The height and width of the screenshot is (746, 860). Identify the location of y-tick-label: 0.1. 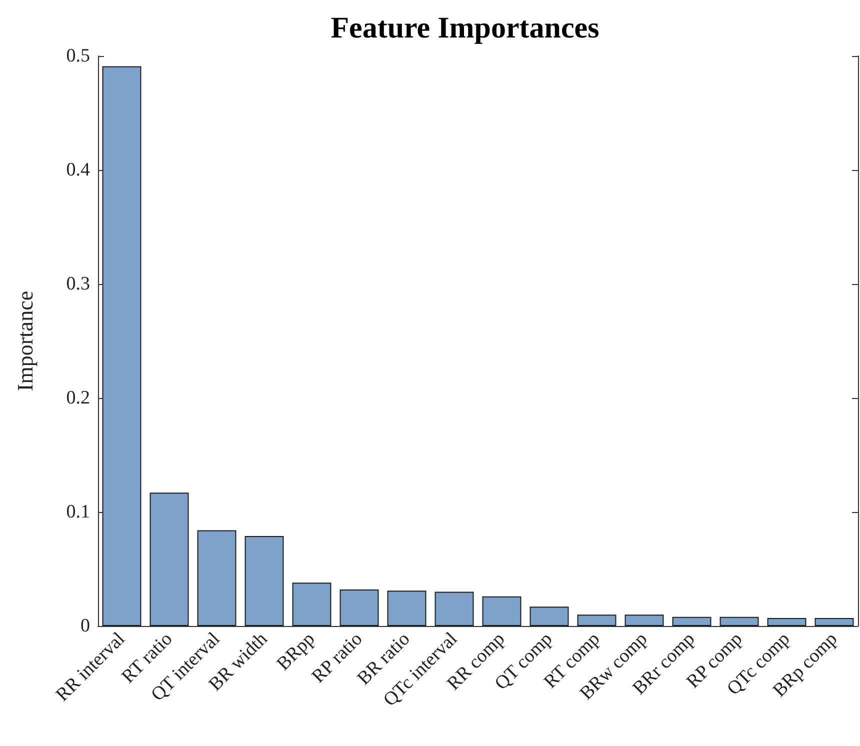
(78, 512).